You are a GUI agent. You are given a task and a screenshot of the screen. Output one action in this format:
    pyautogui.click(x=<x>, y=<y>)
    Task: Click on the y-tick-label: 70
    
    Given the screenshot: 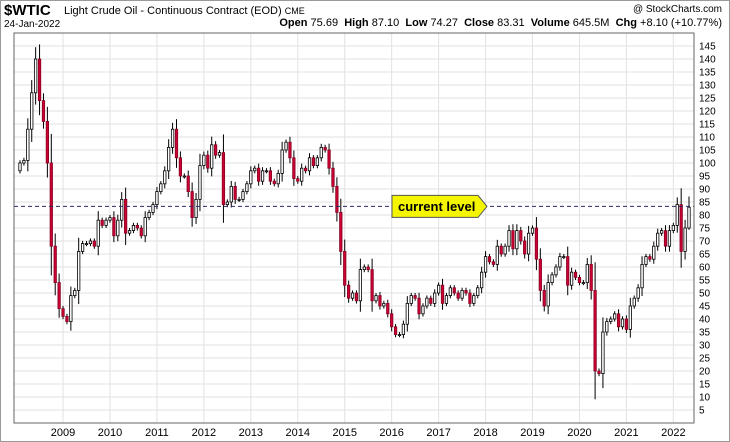 What is the action you would take?
    pyautogui.click(x=705, y=242)
    